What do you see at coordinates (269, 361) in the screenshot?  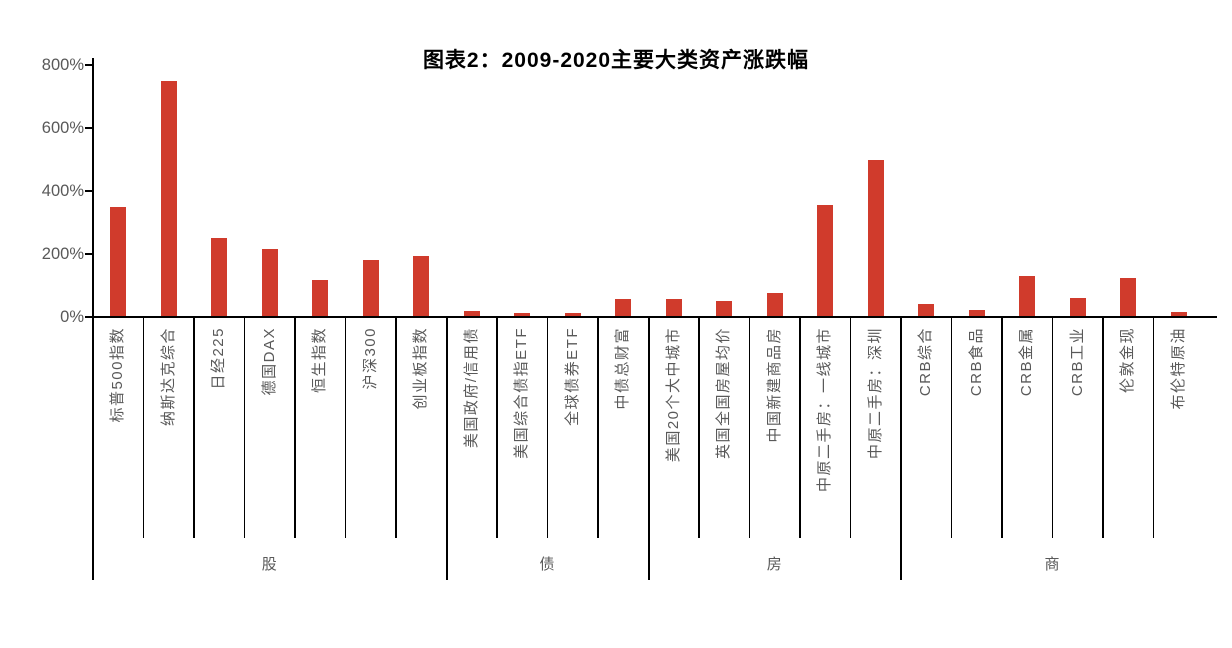 I see `category-label: 德国DAX` at bounding box center [269, 361].